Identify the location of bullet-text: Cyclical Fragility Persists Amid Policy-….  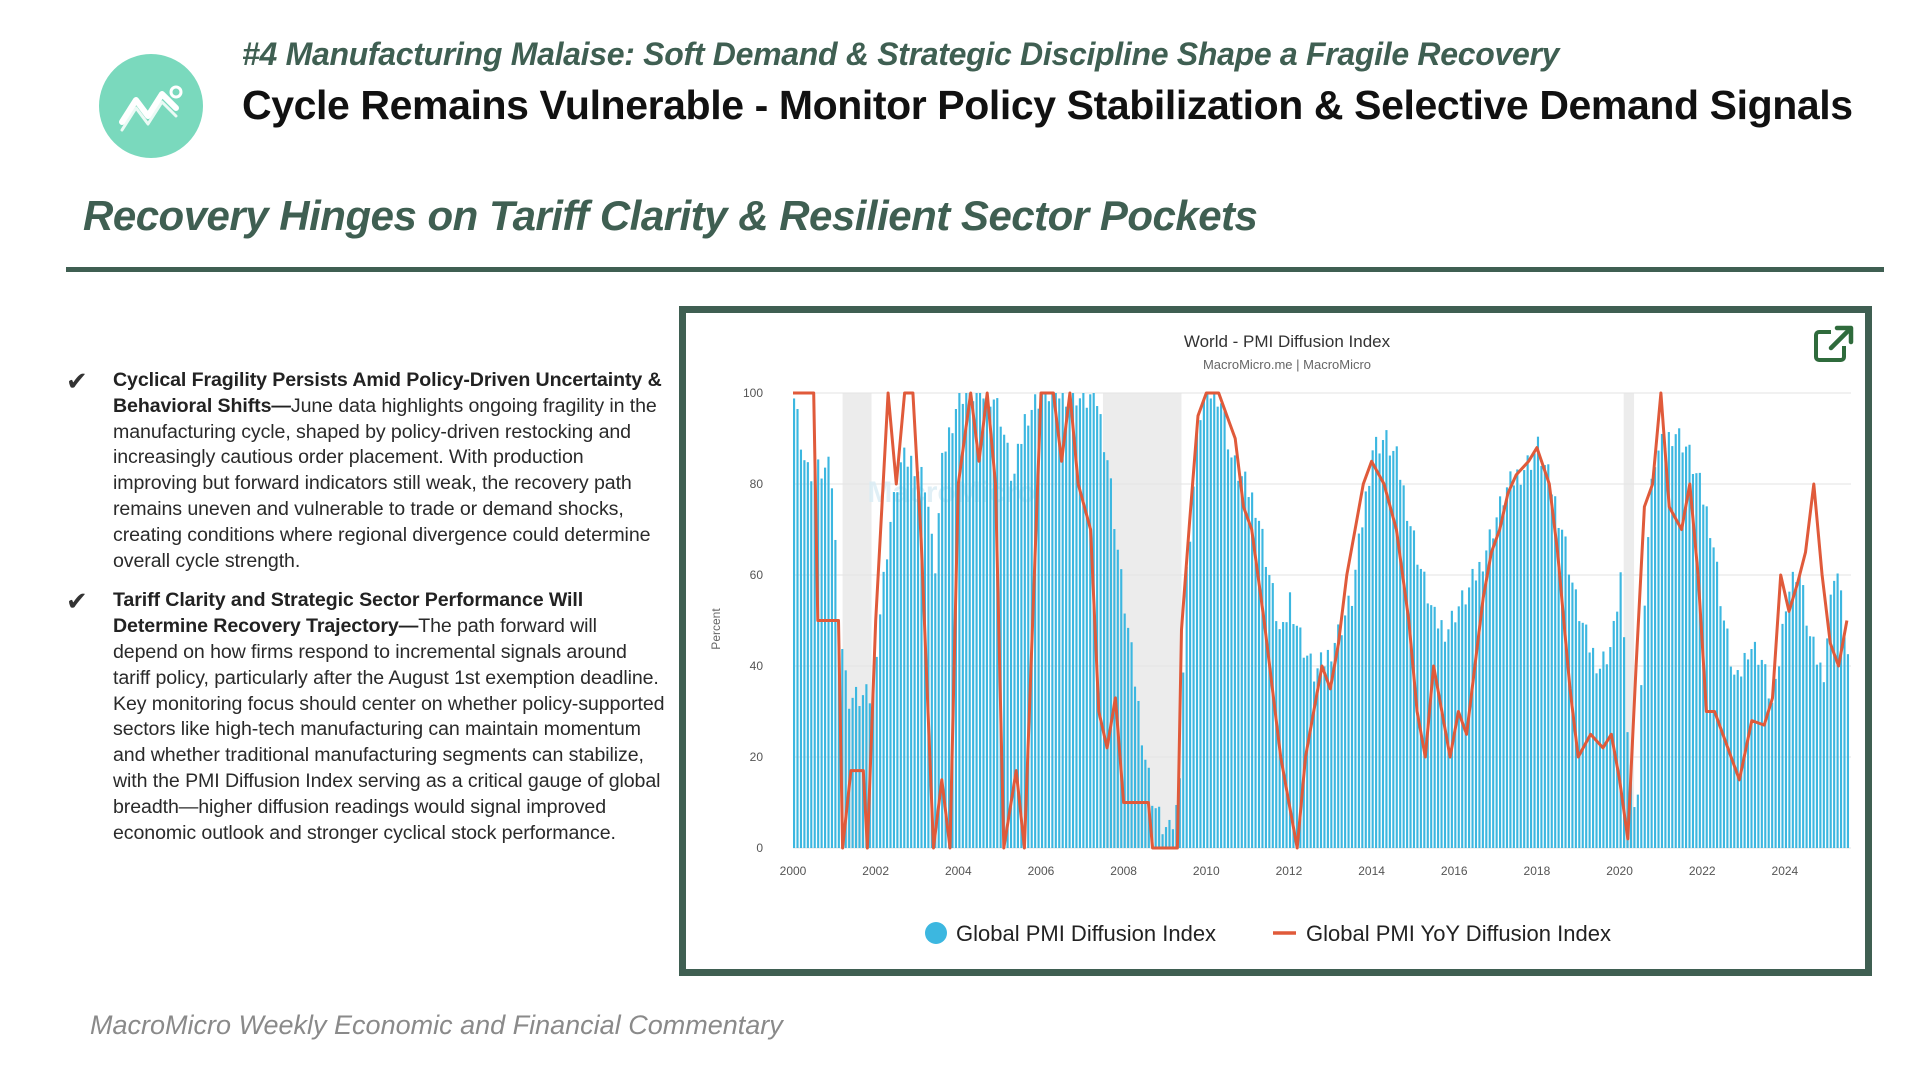
(389, 471).